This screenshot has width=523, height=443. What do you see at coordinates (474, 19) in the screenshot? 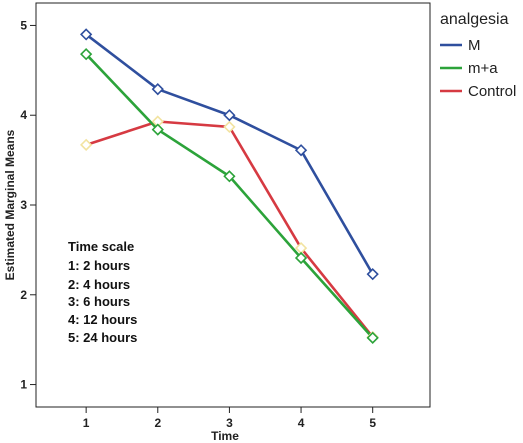
I see `legend-title: analgesia` at bounding box center [474, 19].